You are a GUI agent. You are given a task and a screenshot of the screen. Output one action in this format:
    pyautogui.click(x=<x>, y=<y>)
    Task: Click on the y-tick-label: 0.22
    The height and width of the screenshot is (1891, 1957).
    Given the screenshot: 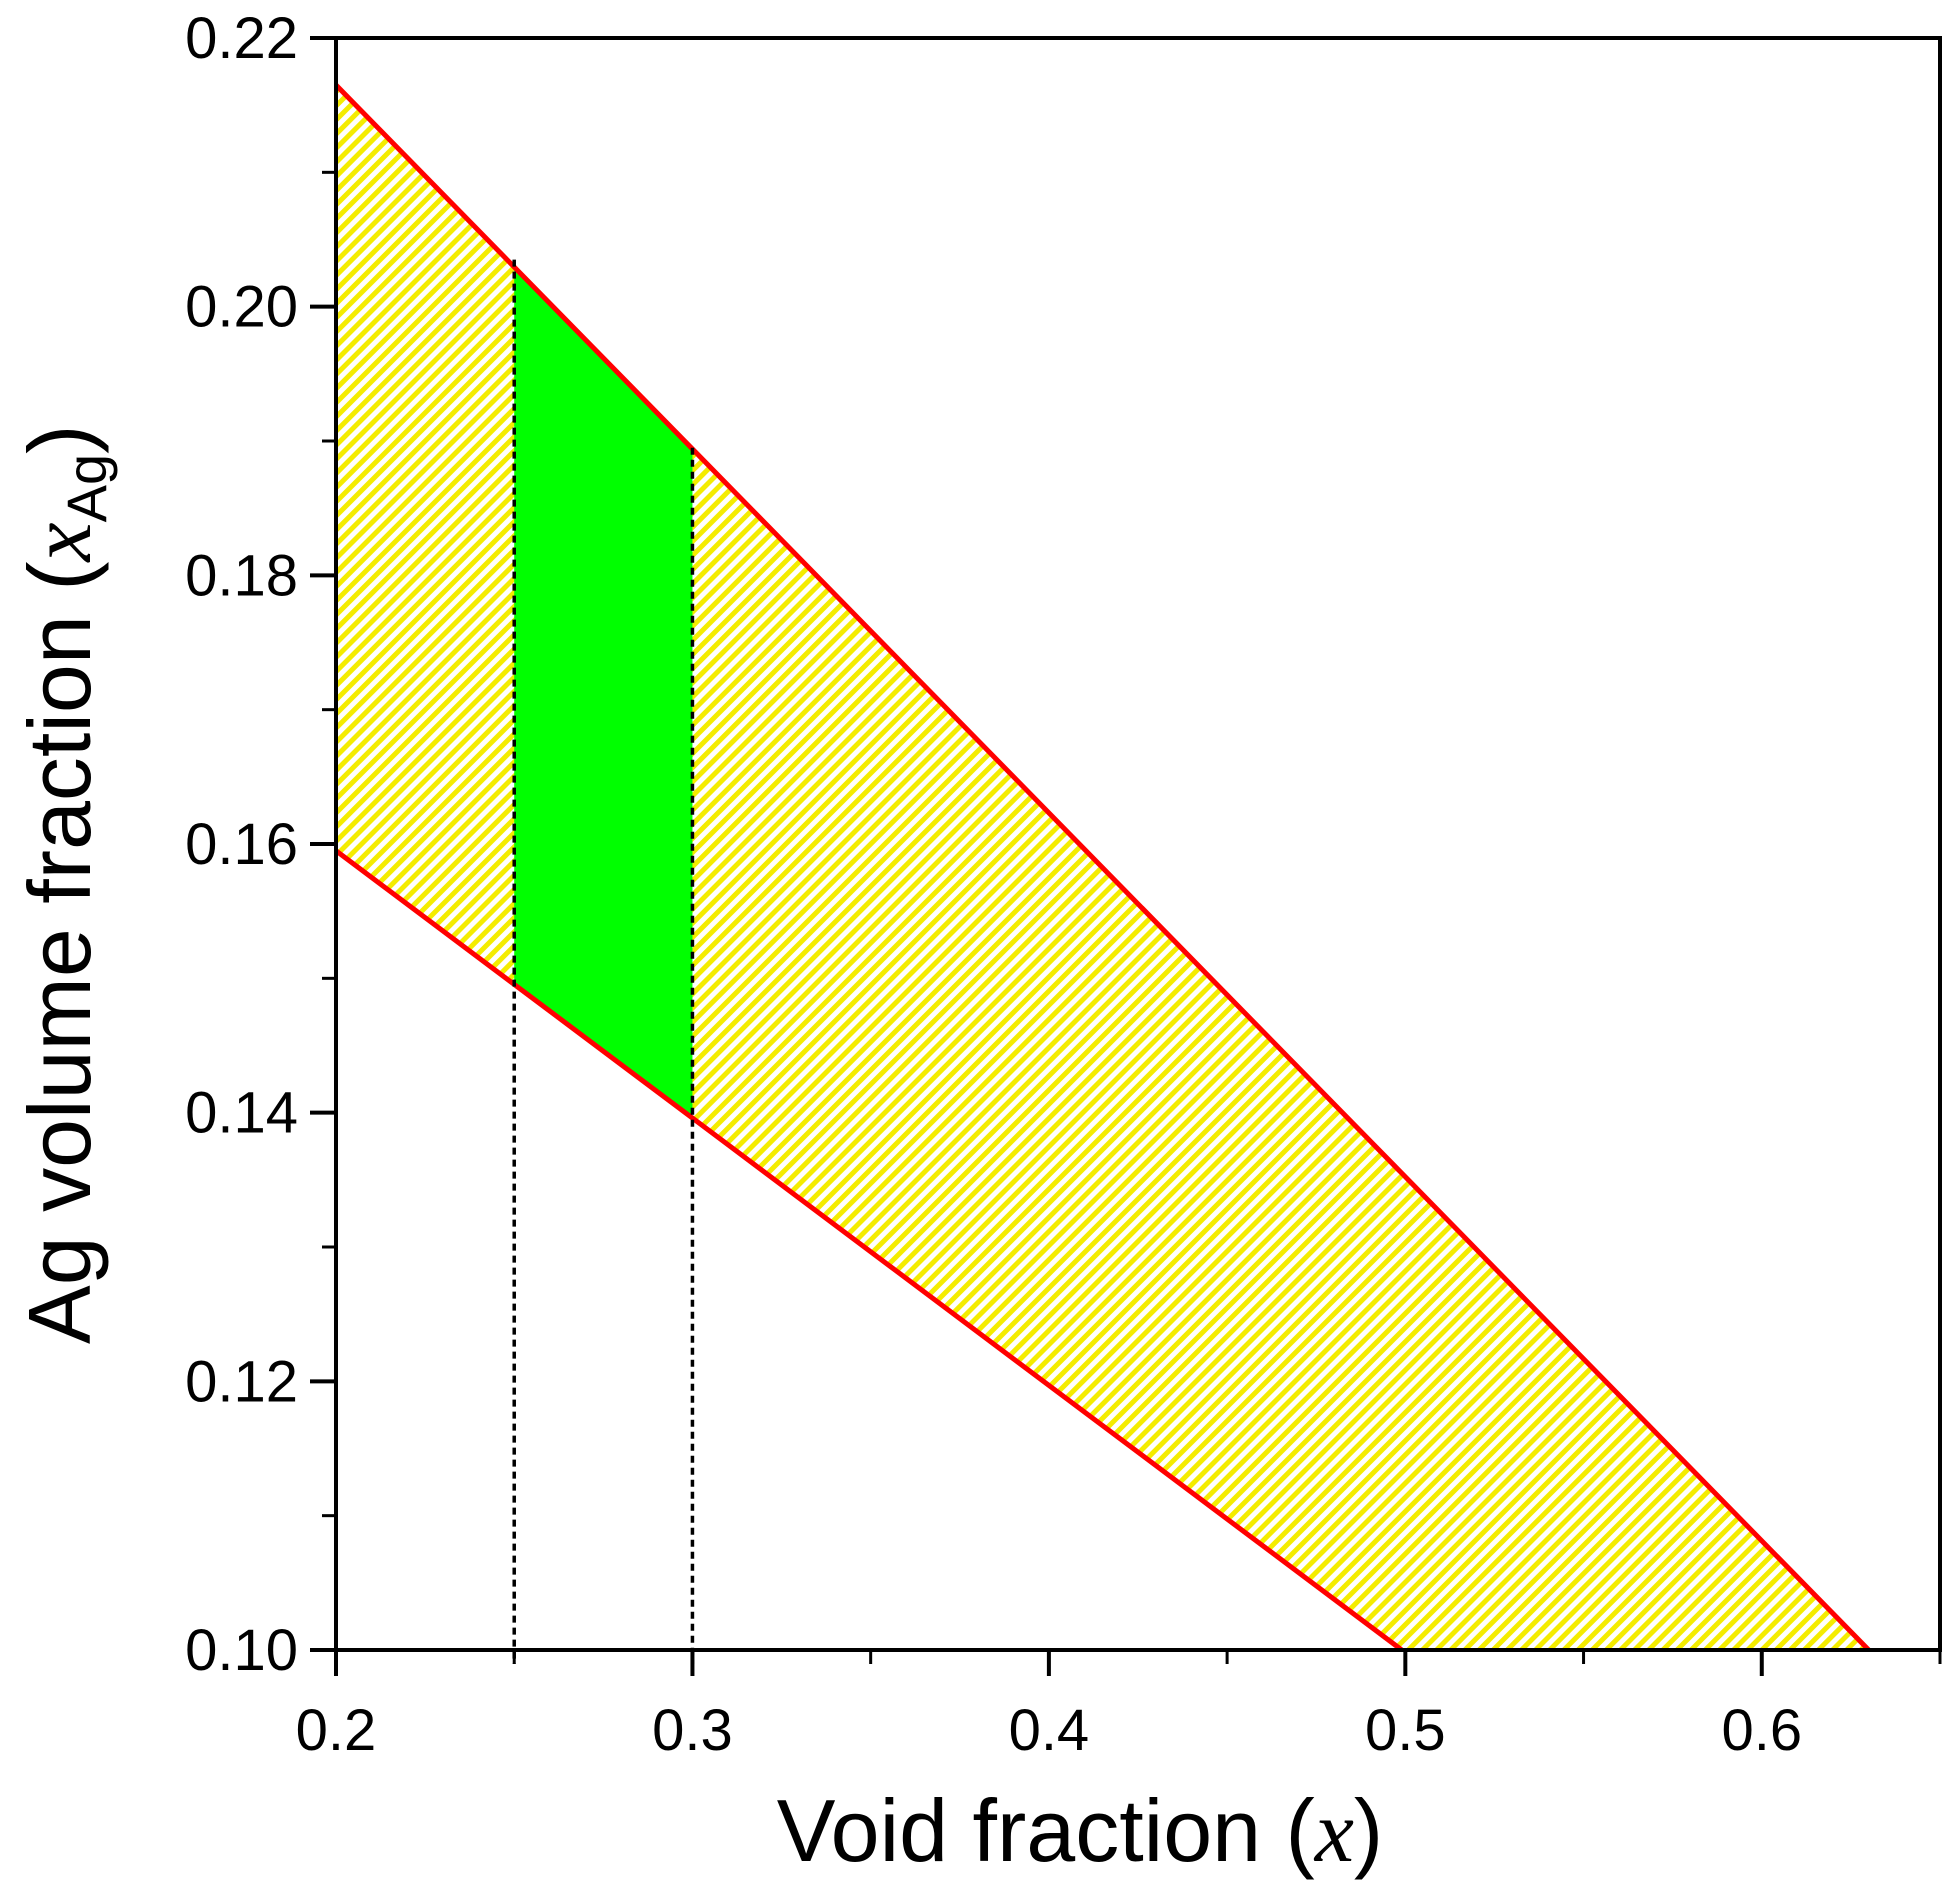 What is the action you would take?
    pyautogui.click(x=241, y=38)
    